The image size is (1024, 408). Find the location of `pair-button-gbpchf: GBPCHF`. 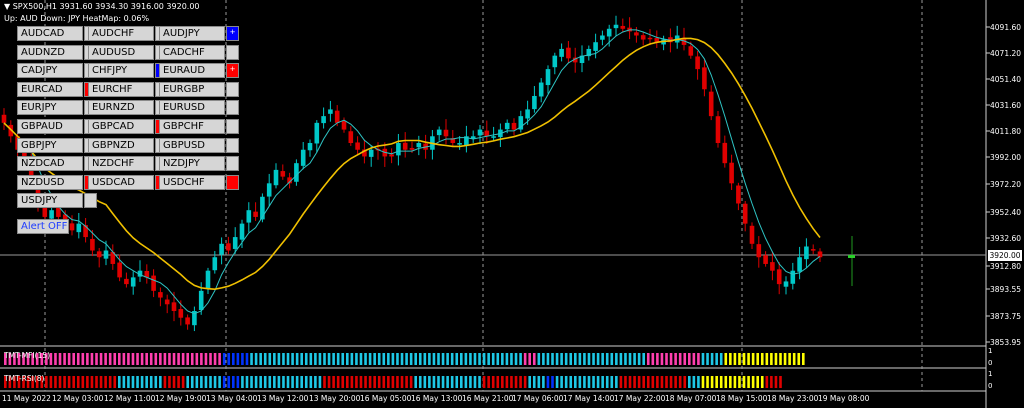

pair-button-gbpchf: GBPCHF is located at coordinates (192, 126).